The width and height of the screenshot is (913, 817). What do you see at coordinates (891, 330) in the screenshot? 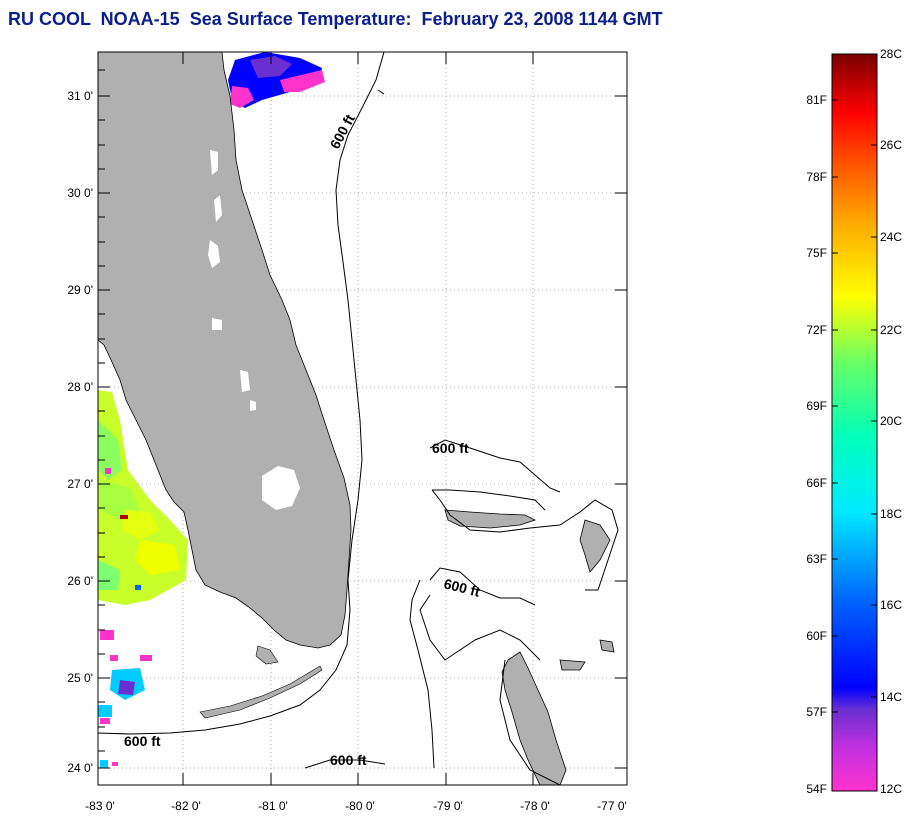
I see `colorbar-c-label: 22C` at bounding box center [891, 330].